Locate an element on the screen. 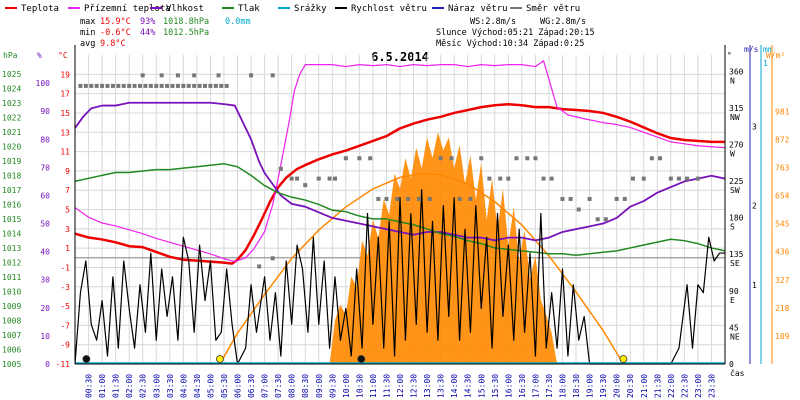 This screenshot has width=800, height=400. axis-time-tick-36: 18:30 is located at coordinates (576, 386).